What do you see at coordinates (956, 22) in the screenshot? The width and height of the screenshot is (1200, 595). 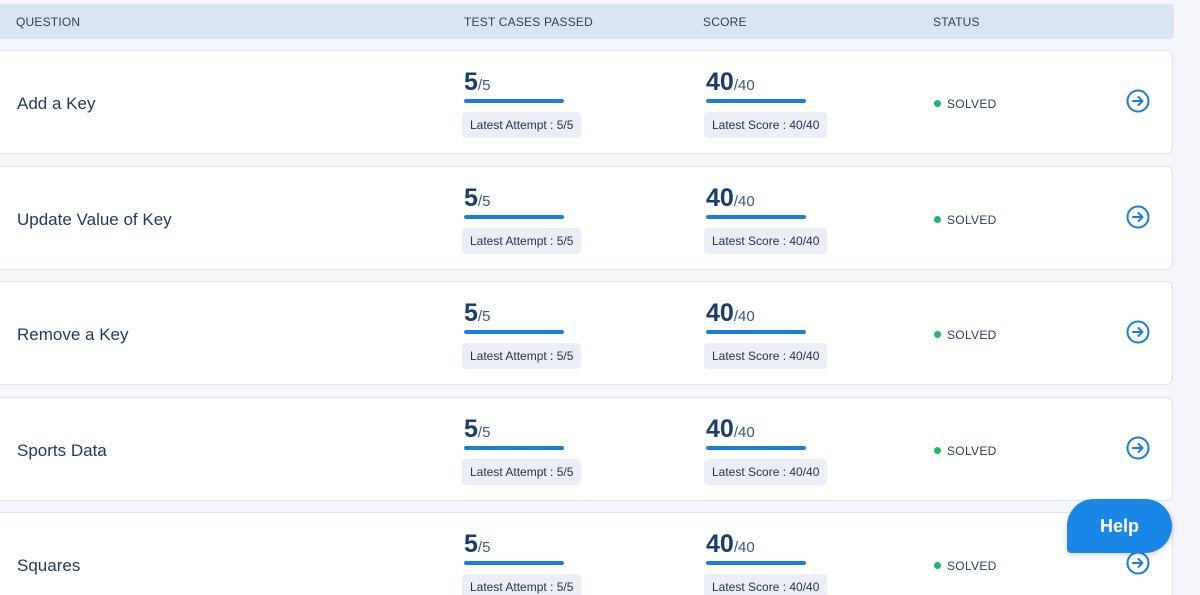 I see `header-status: STATUS` at bounding box center [956, 22].